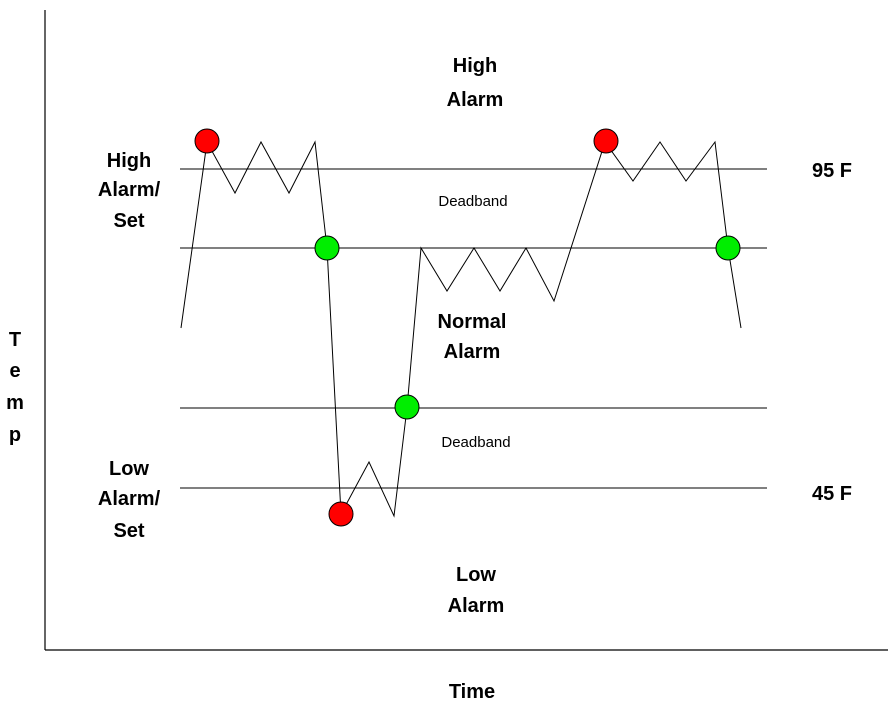 The width and height of the screenshot is (888, 704). I want to click on high-alarm-set-label-line2: Alarm/, so click(129, 190).